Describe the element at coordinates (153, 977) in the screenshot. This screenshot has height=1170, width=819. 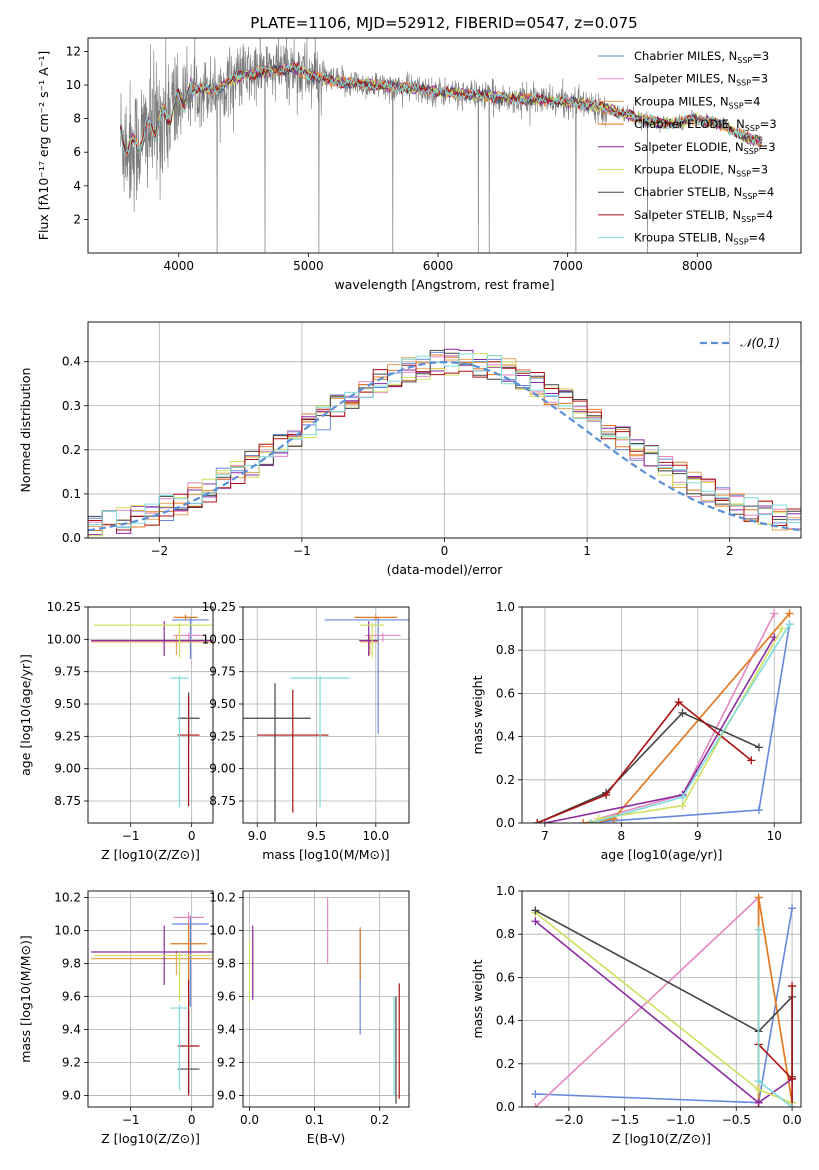
I see `errorbar-kroupa-elodie` at that location.